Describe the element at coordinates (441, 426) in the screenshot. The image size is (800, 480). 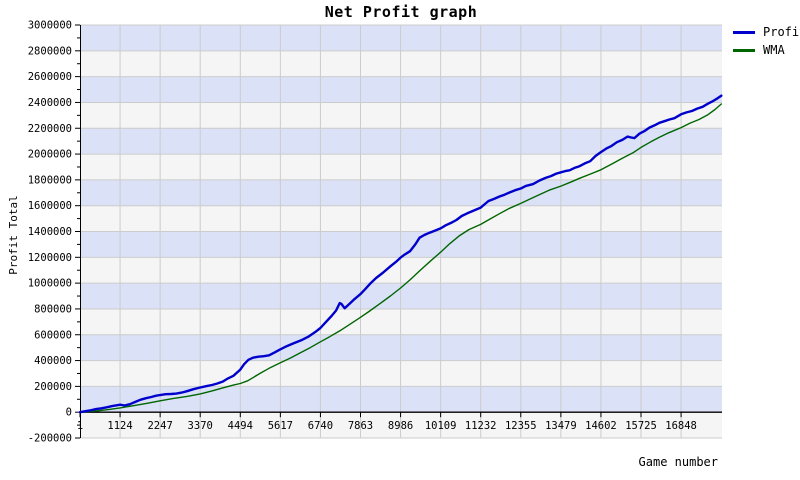
I see `x-tick-label: 10109` at that location.